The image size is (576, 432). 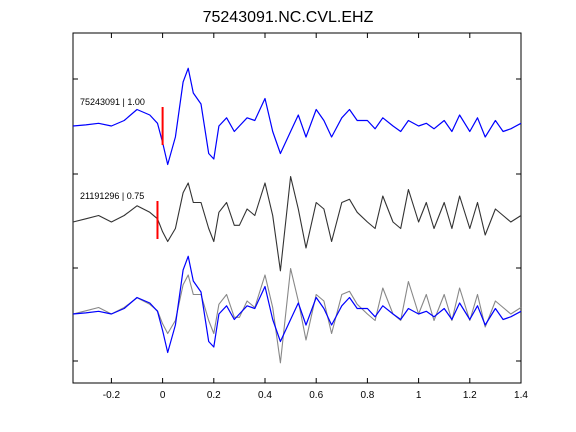 I want to click on x-tick-label: 0.4, so click(x=265, y=395).